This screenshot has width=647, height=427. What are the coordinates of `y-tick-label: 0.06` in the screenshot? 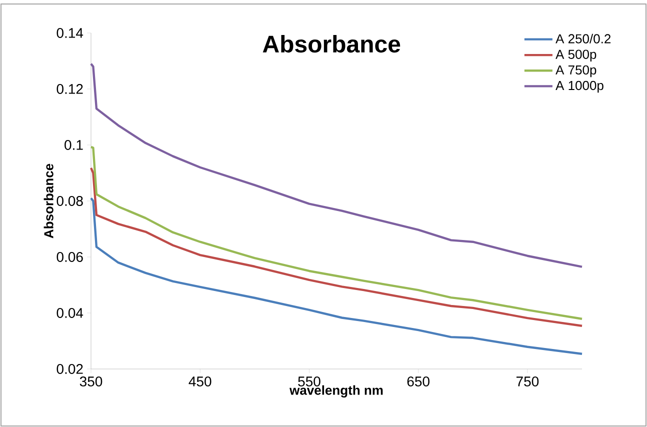 It's located at (69, 257).